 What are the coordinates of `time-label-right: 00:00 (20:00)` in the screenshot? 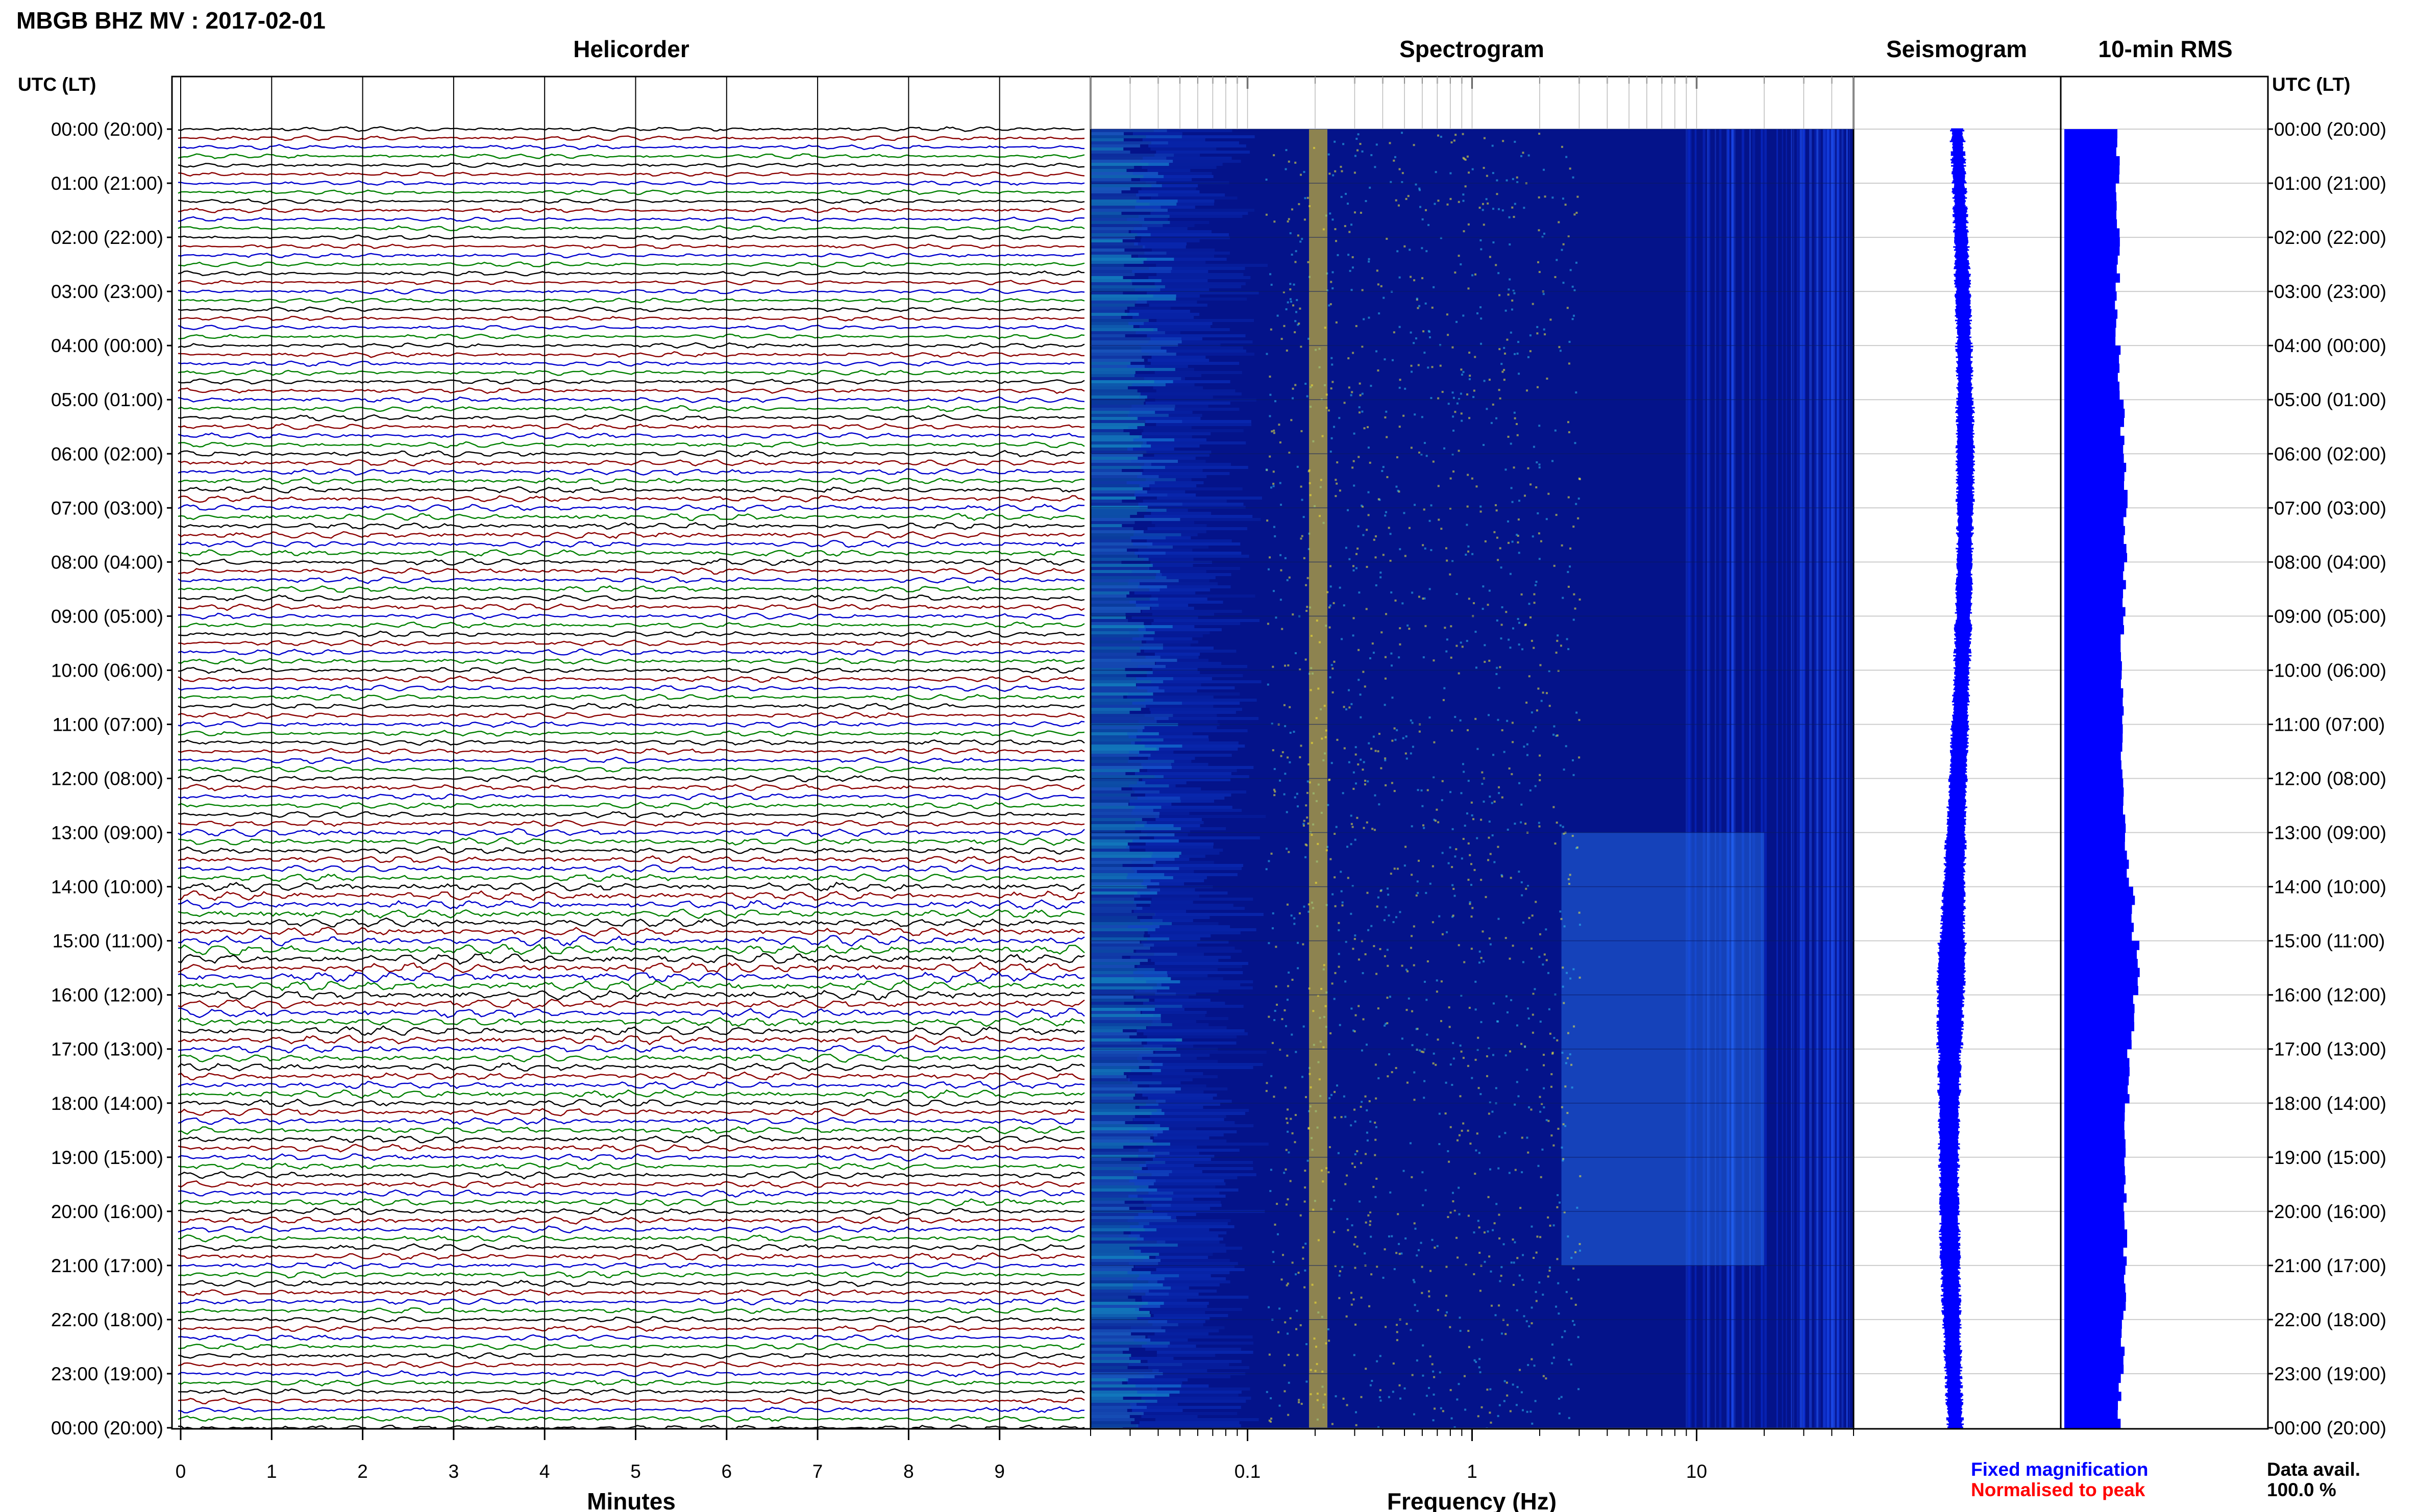 It's located at (2330, 1428).